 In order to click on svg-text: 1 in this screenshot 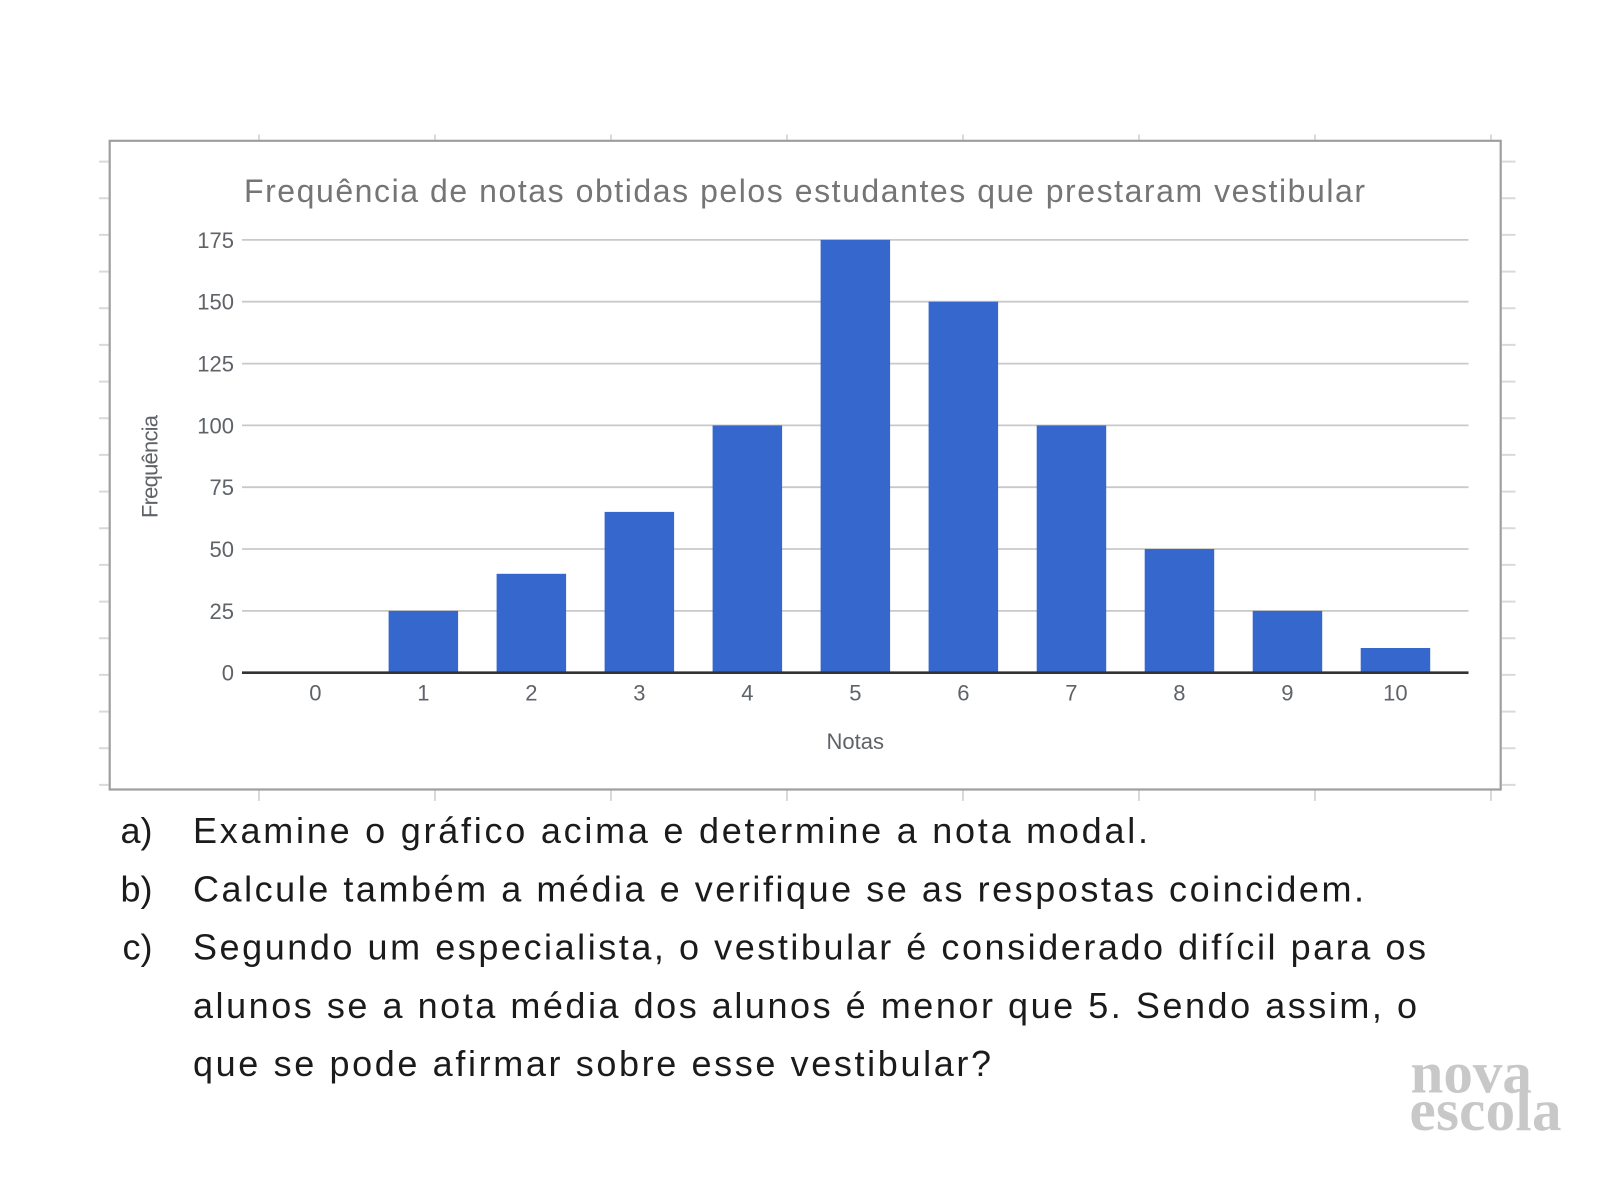, I will do `click(423, 692)`.